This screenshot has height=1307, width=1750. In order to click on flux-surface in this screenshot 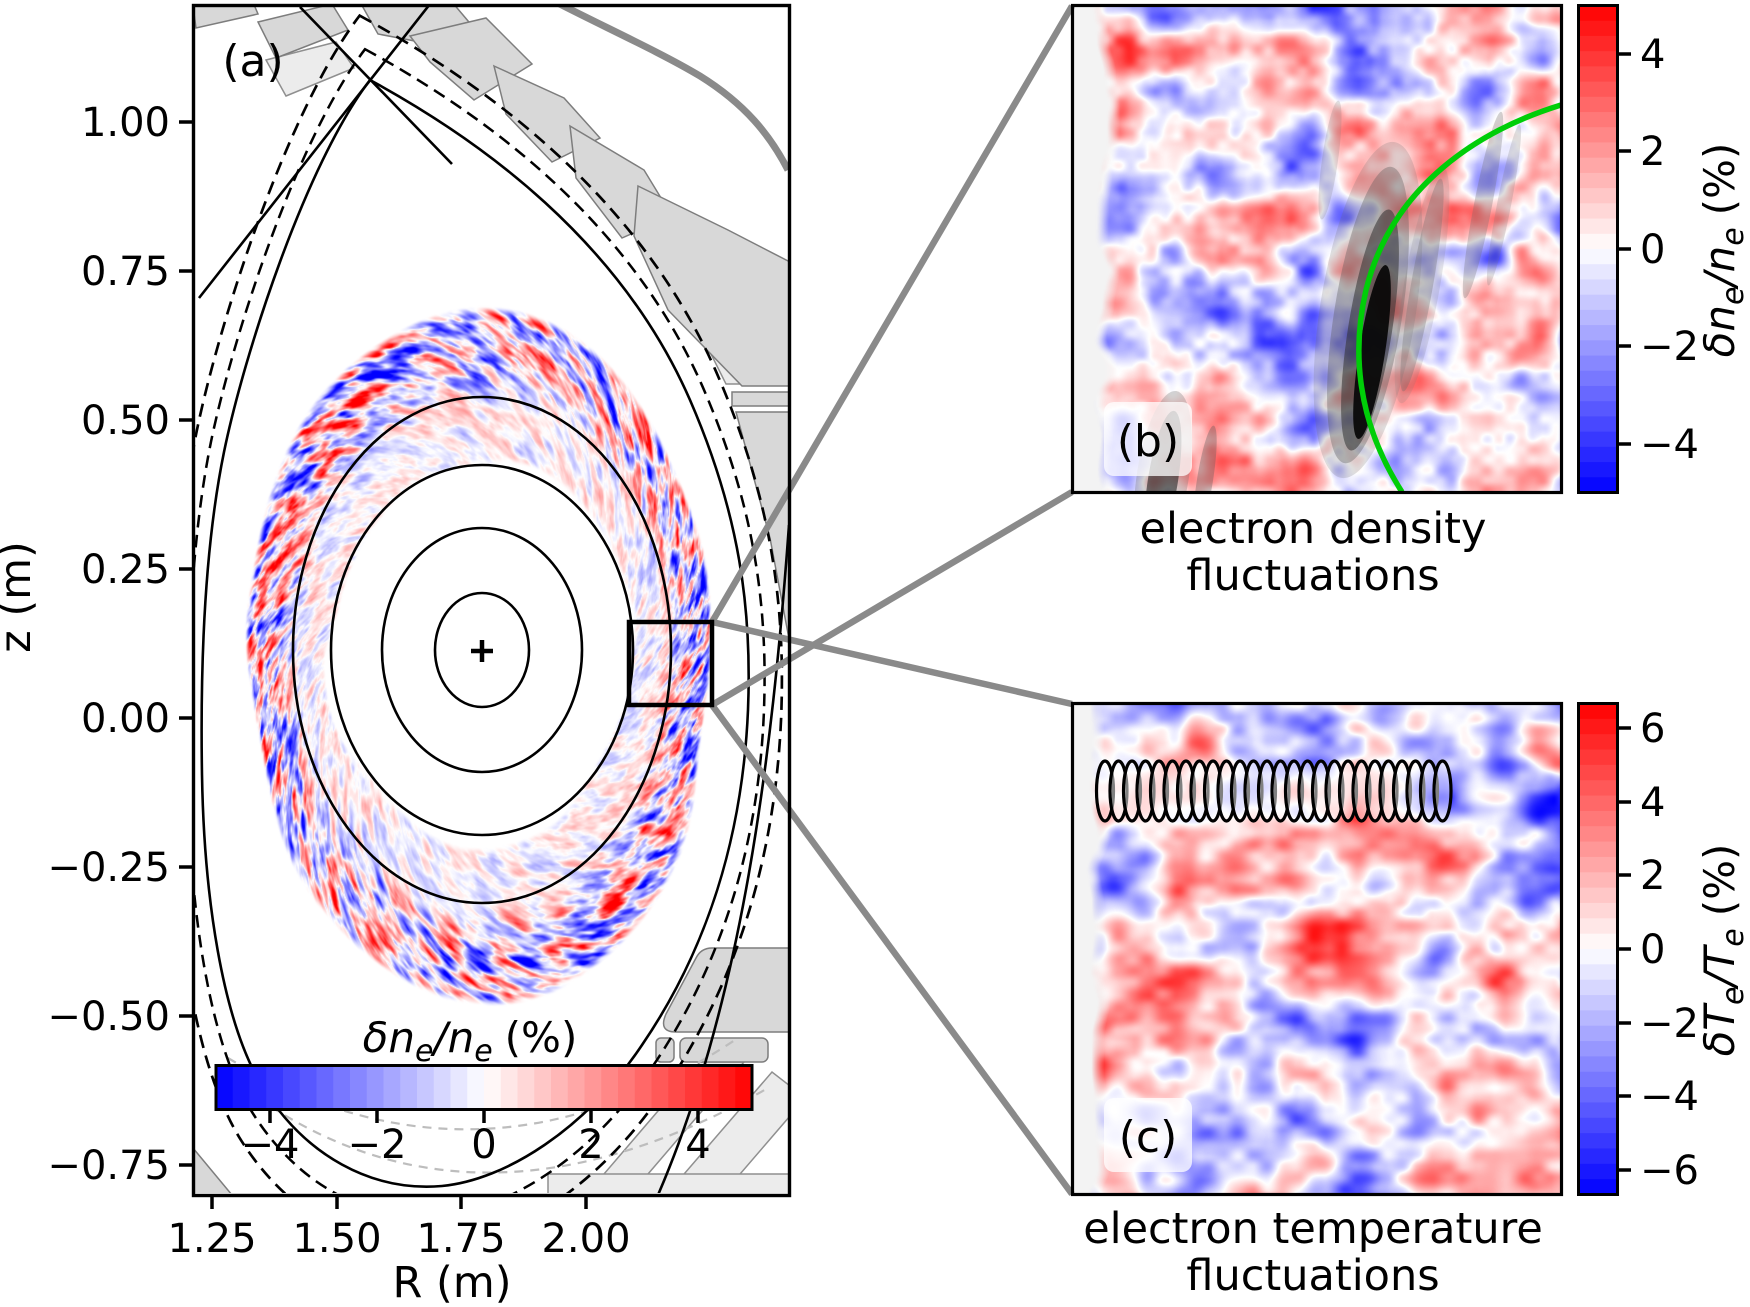, I will do `click(482, 650)`.